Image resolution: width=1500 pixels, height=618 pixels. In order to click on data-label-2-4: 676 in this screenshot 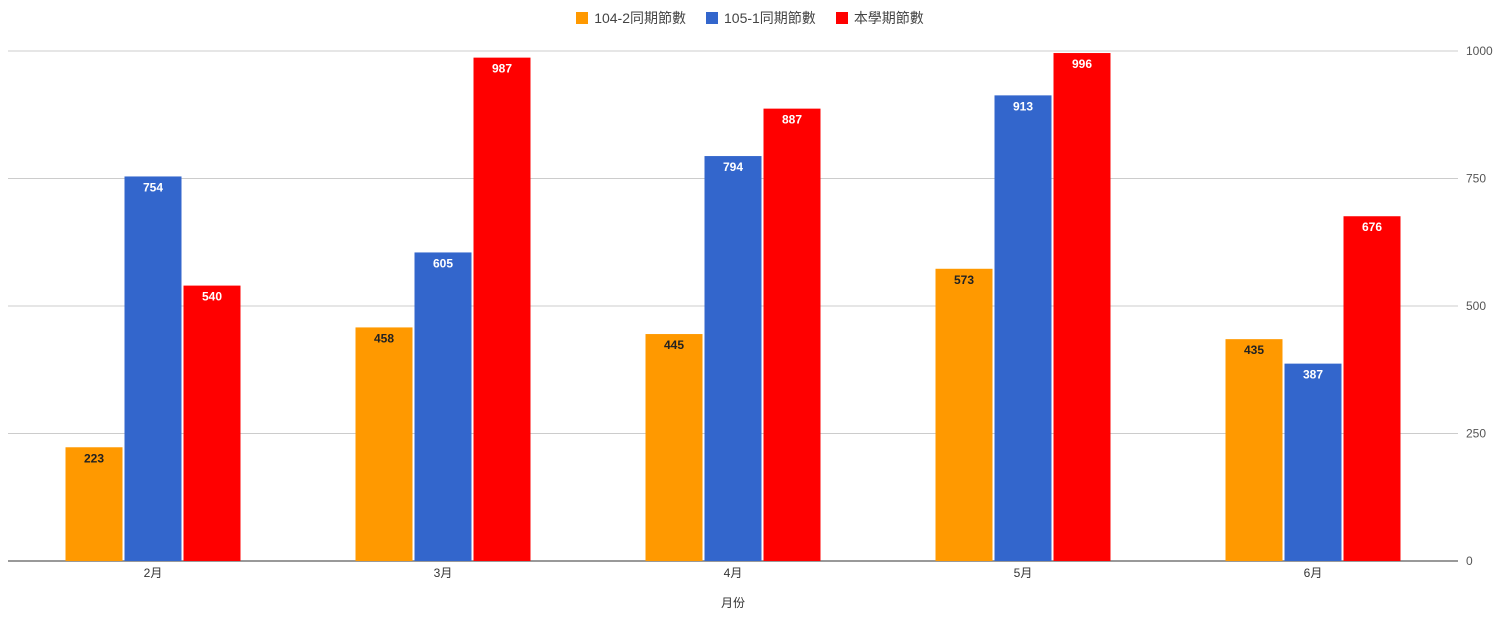, I will do `click(1372, 227)`.